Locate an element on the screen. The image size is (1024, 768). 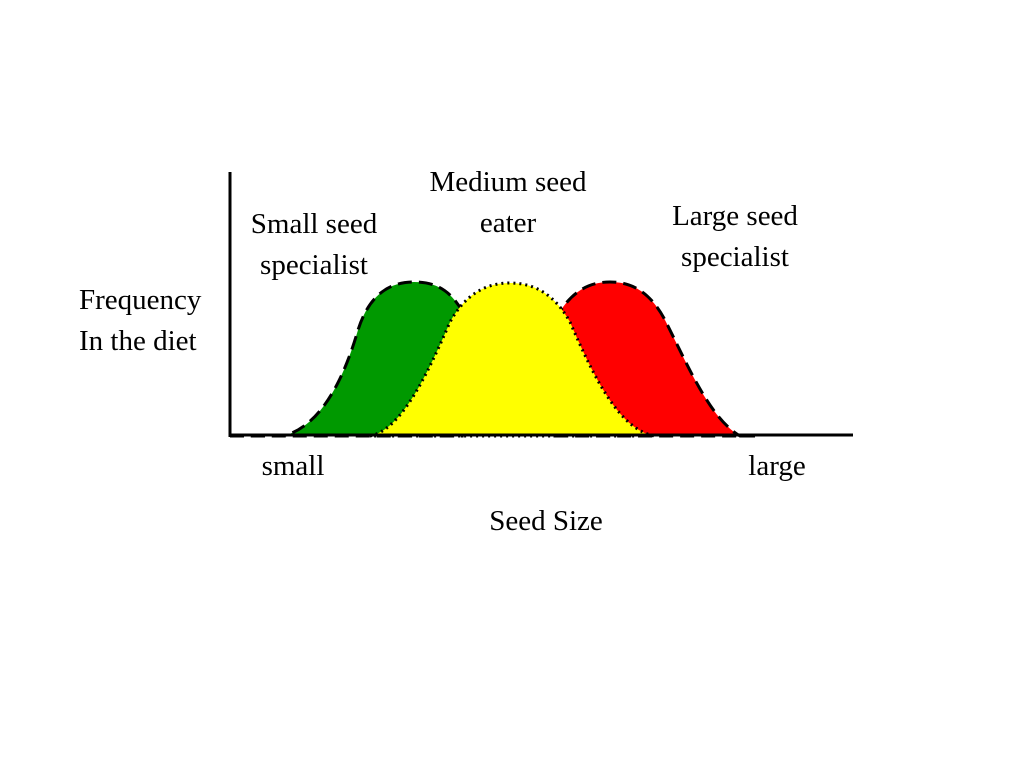
x-axis-small-label: small is located at coordinates (293, 466).